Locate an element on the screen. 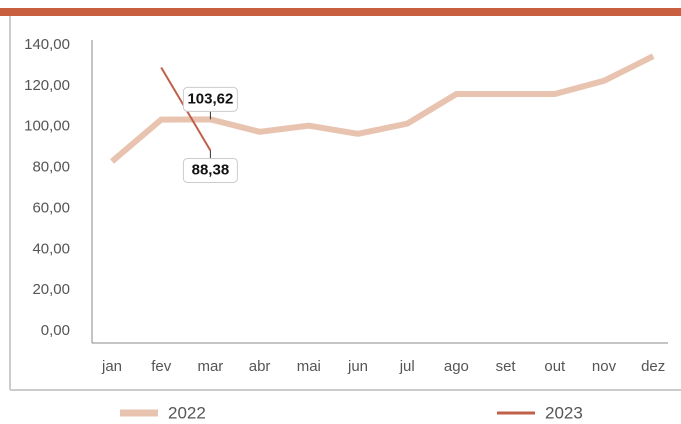 The image size is (681, 424). legend-label: 2023 is located at coordinates (564, 412).